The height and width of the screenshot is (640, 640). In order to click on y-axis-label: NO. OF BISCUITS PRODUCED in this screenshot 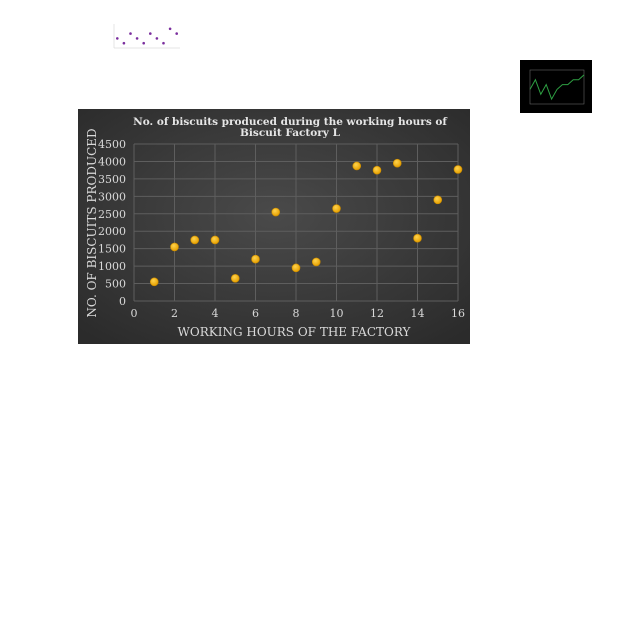, I will do `click(92, 222)`.